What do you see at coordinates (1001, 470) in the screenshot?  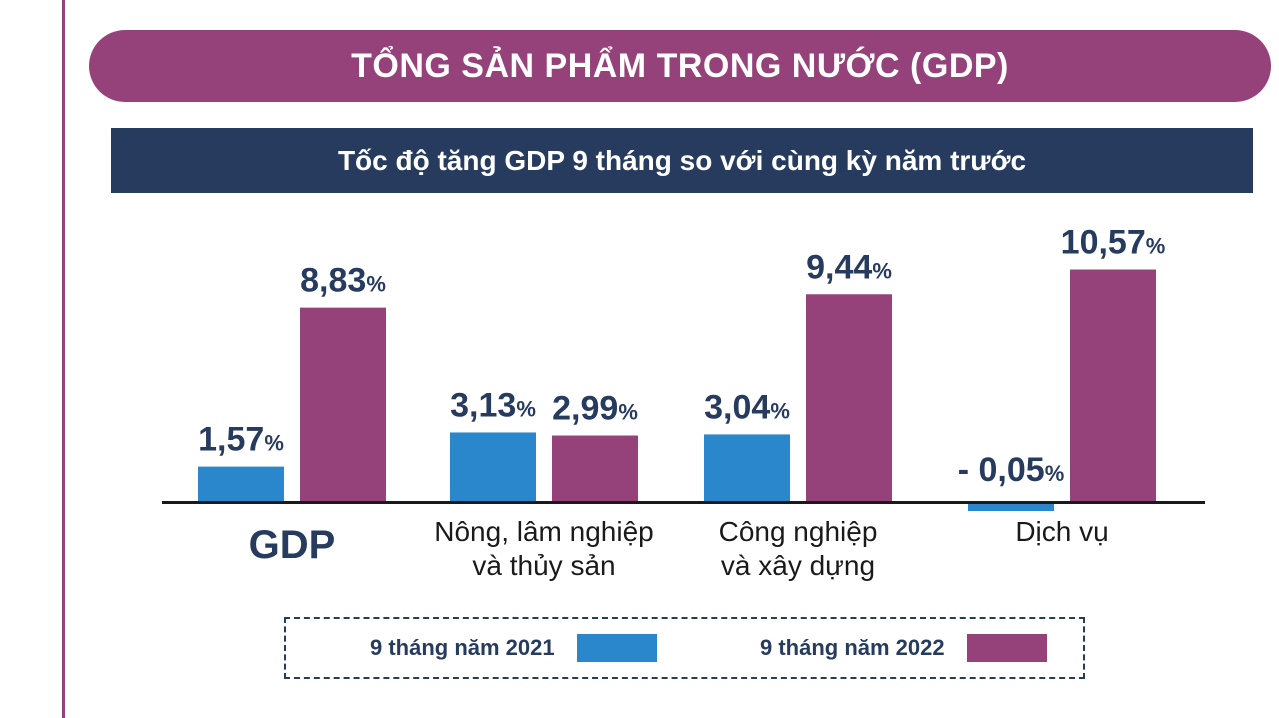 I see `value-number: - 0,05` at bounding box center [1001, 470].